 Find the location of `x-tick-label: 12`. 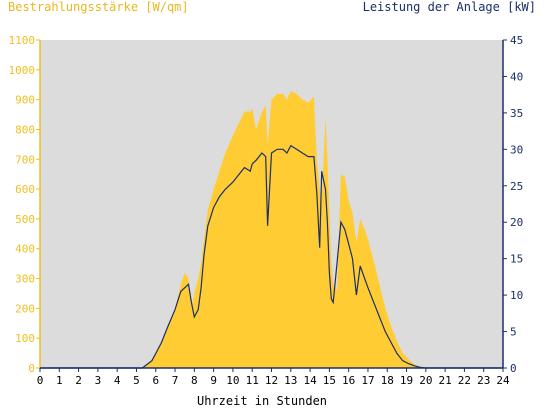

x-tick-label: 12 is located at coordinates (271, 380).